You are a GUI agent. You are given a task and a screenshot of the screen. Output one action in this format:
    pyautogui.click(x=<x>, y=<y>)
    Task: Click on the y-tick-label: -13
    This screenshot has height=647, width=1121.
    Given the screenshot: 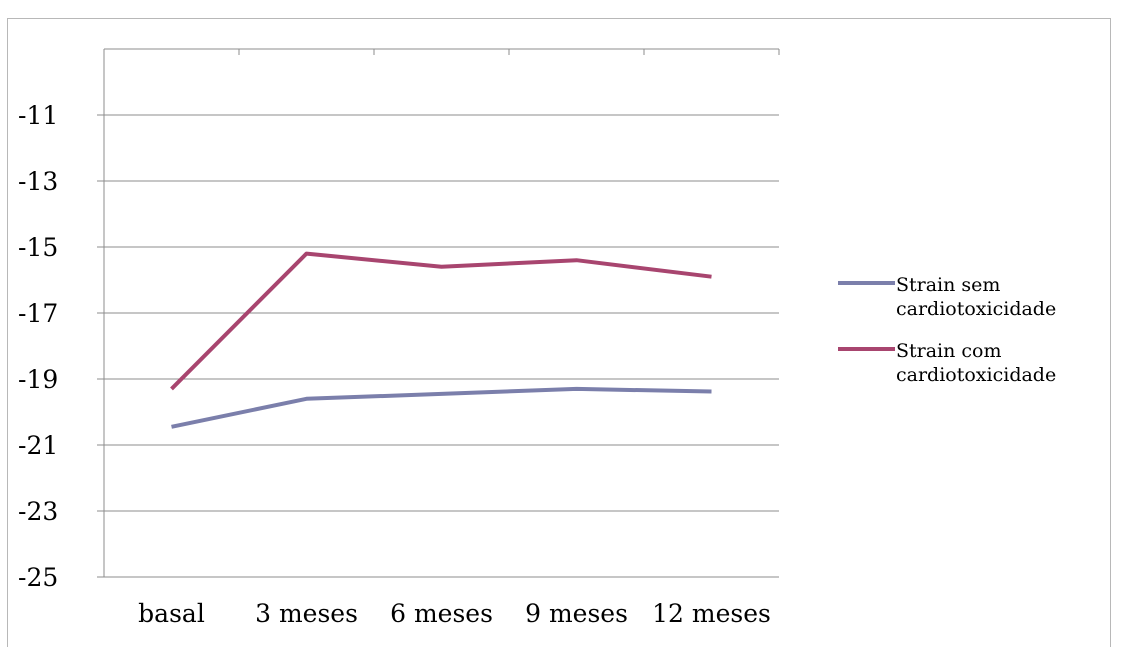 What is the action you would take?
    pyautogui.click(x=38, y=181)
    